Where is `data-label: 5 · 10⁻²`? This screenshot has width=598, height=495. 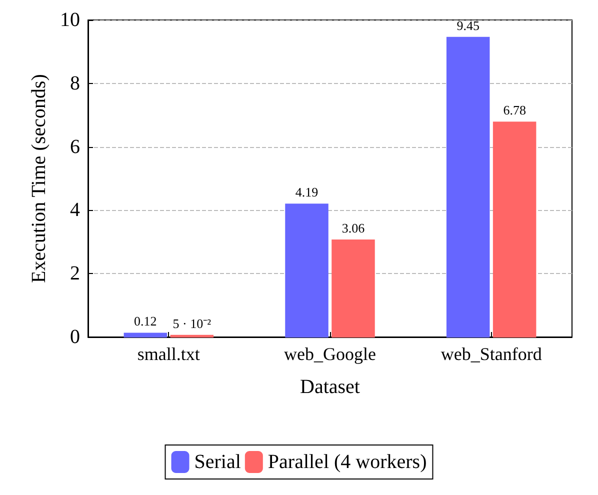
data-label: 5 · 10⁻² is located at coordinates (192, 323).